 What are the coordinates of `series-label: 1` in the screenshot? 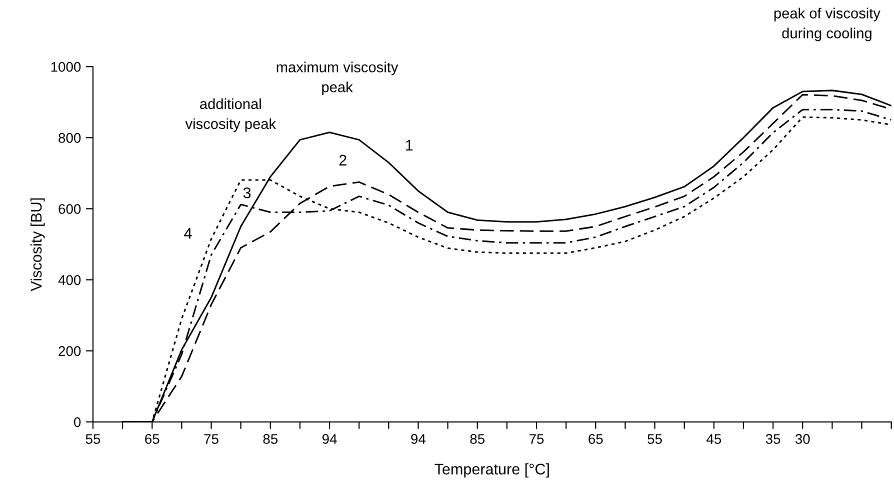 It's located at (409, 145).